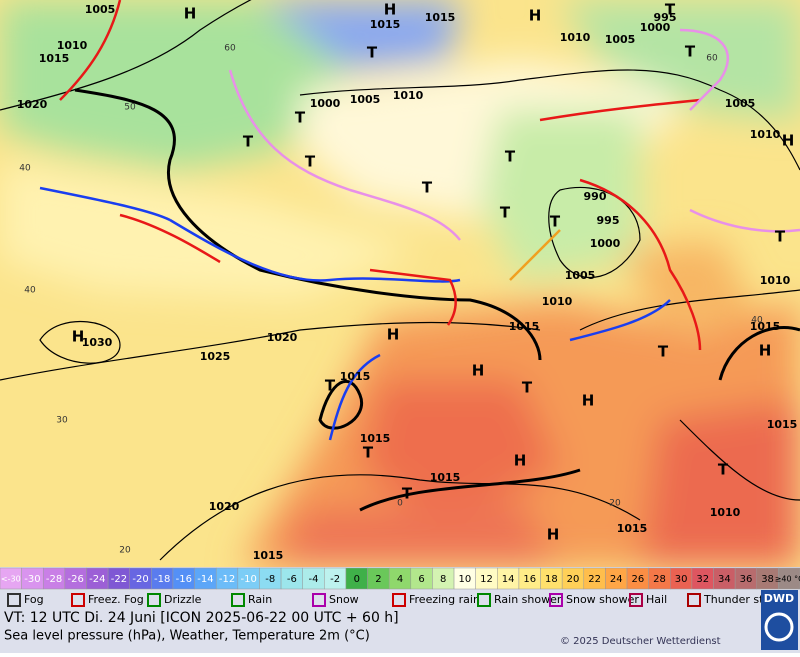 This screenshot has width=800, height=657. I want to click on isobar-label: 1030, so click(97, 342).